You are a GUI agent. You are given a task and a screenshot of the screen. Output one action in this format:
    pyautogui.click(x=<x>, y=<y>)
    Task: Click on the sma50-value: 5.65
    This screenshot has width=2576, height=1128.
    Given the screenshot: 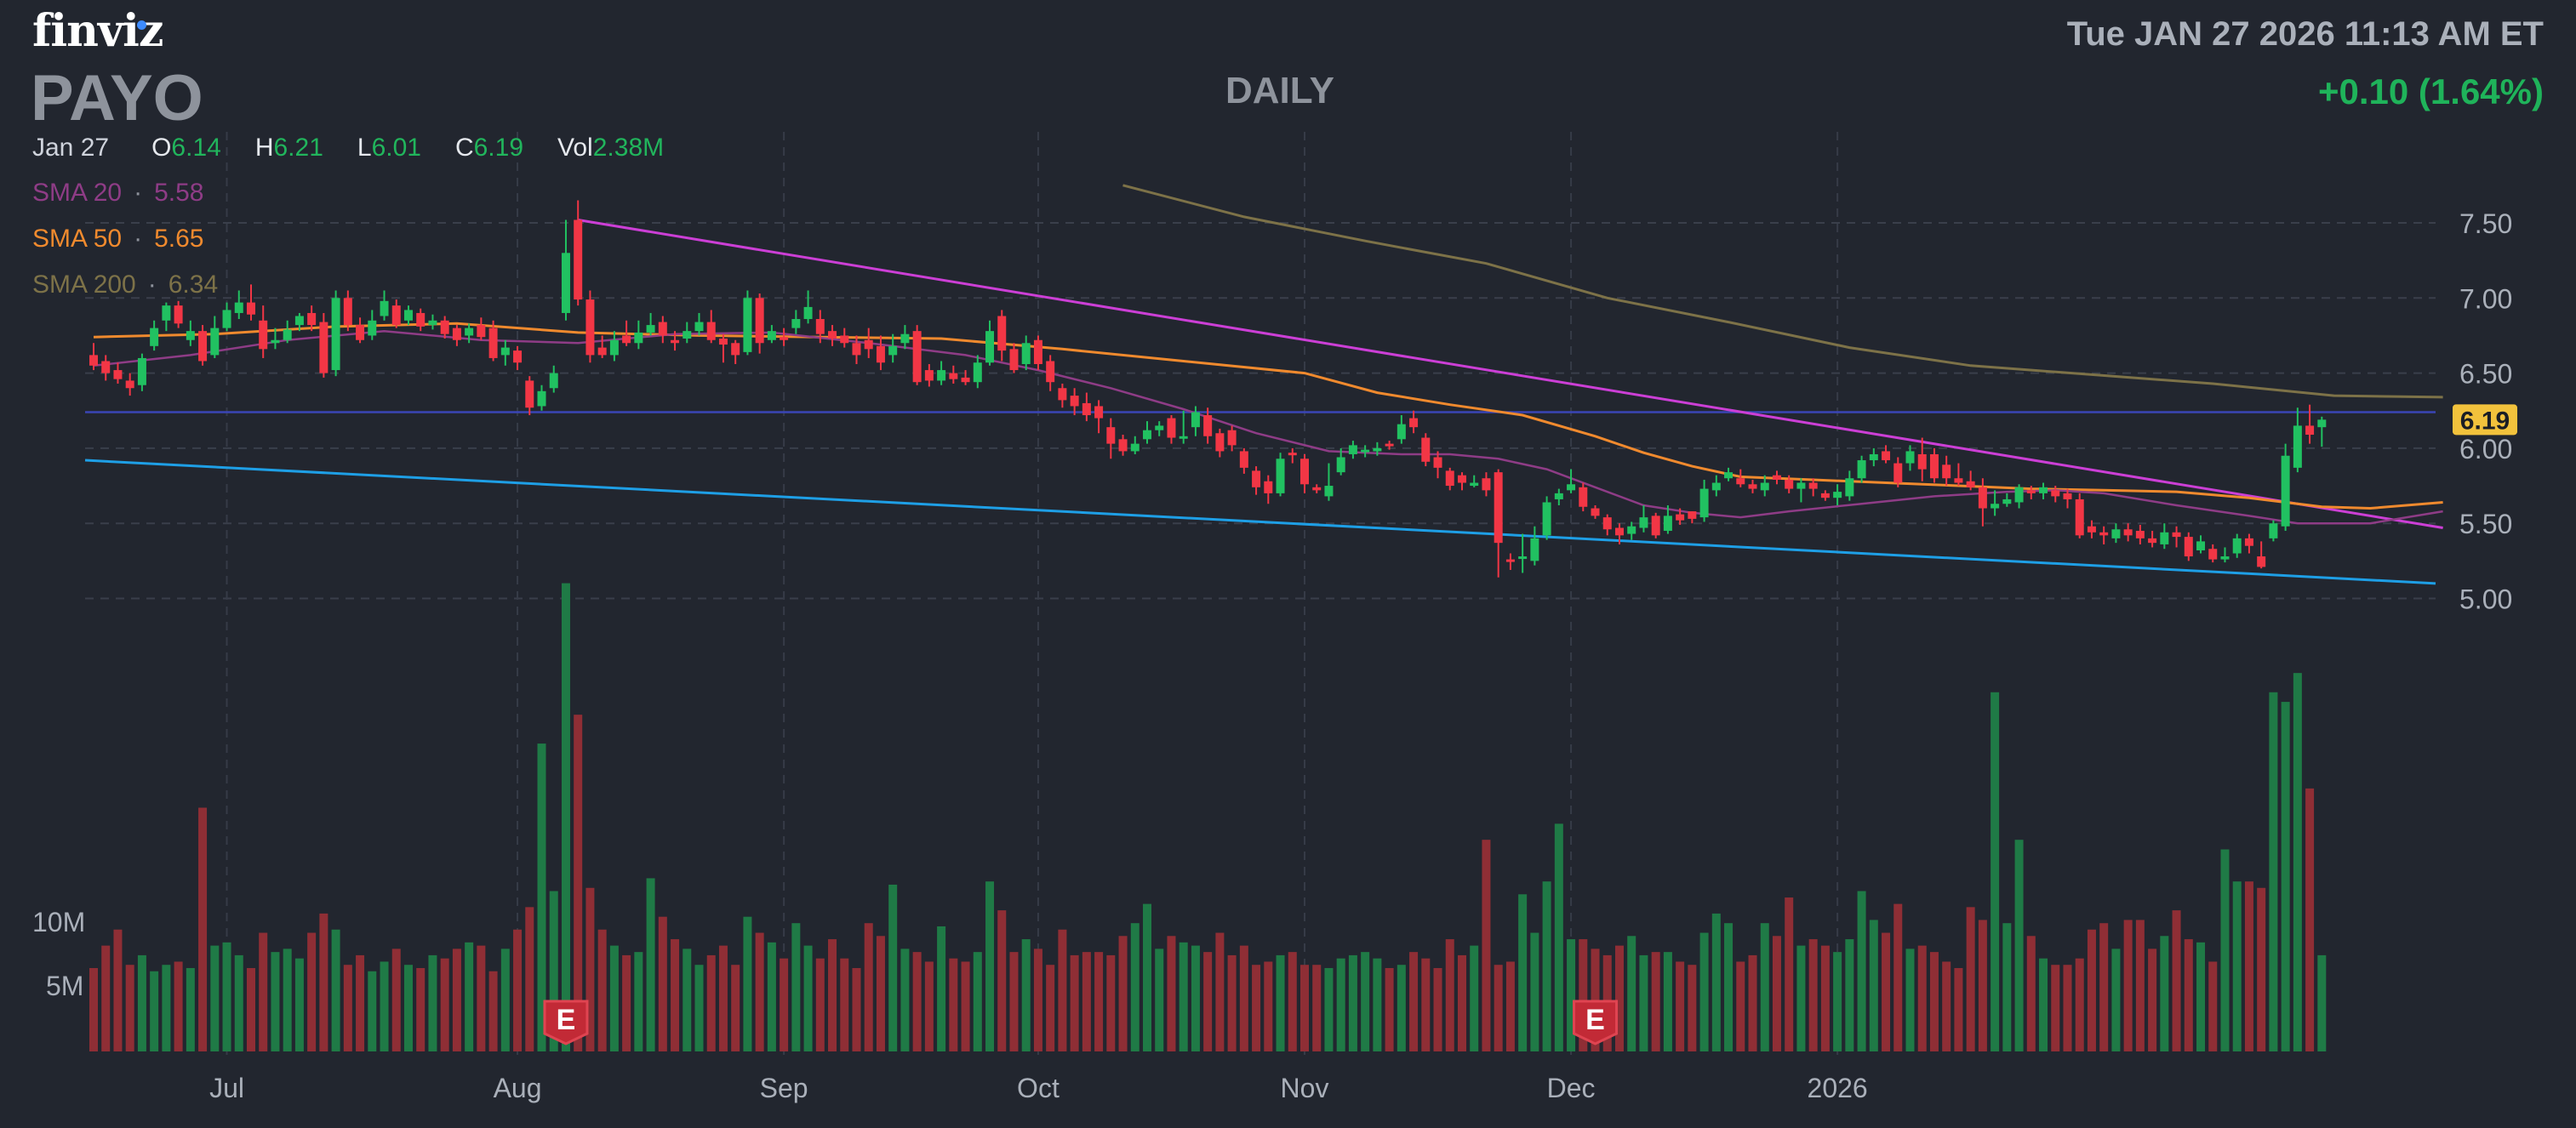 What is the action you would take?
    pyautogui.click(x=179, y=239)
    